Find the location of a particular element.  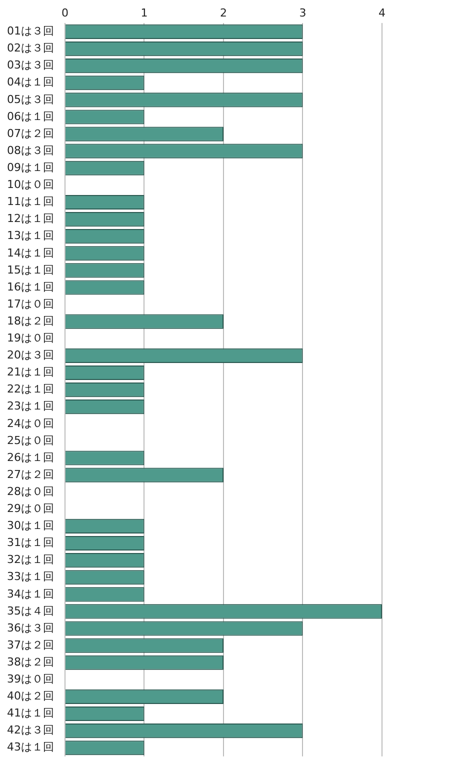

y-tick-label: 43は１回 is located at coordinates (30, 747).